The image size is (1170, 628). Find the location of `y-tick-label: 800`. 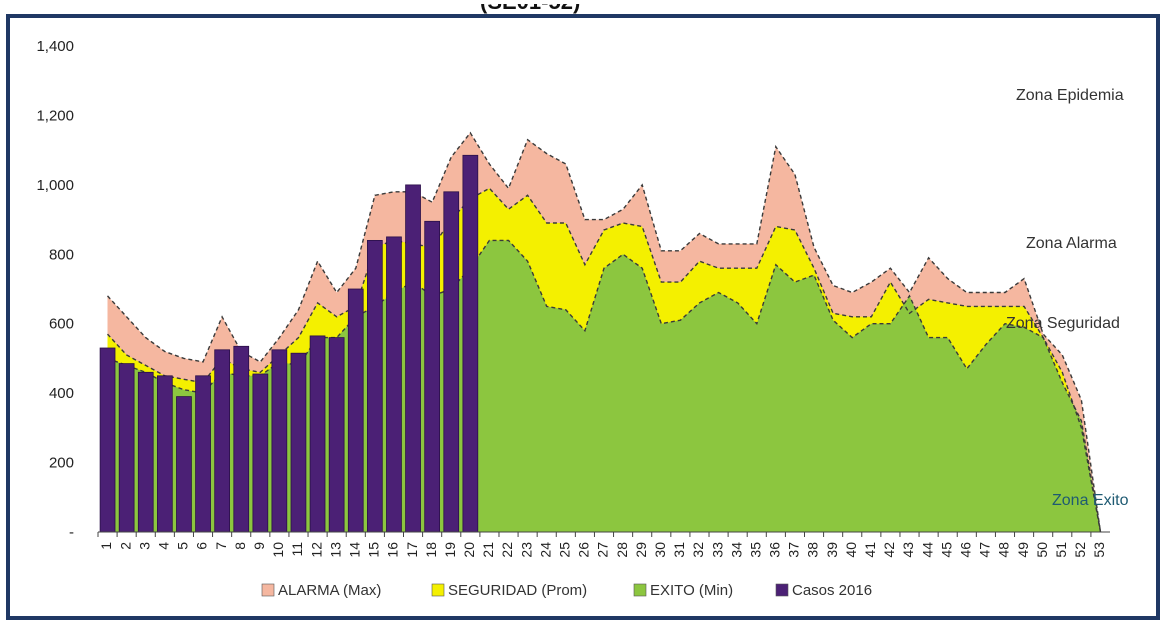

y-tick-label: 800 is located at coordinates (61, 254).